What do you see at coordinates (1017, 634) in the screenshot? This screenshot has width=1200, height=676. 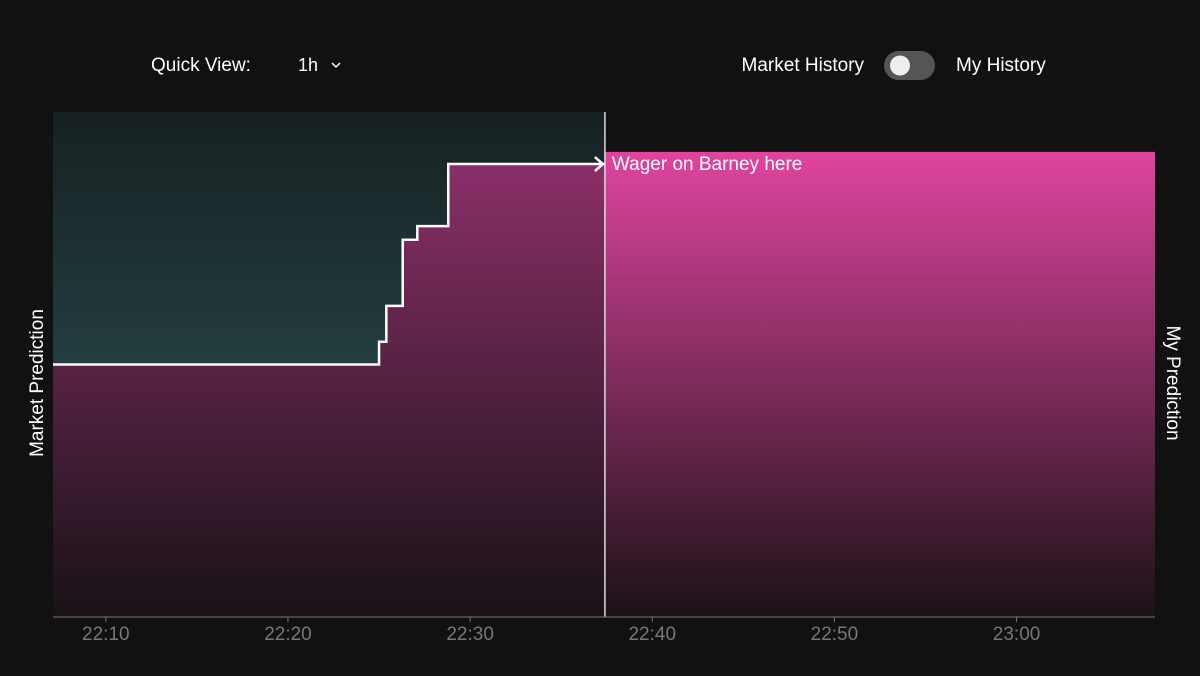 I see `x-tick-label: 23:00` at bounding box center [1017, 634].